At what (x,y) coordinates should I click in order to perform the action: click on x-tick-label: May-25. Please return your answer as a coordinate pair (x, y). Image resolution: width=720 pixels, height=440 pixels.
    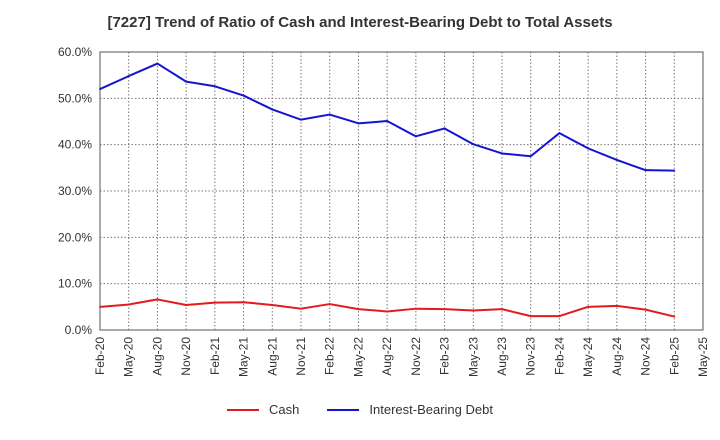
    Looking at the image, I should click on (703, 357).